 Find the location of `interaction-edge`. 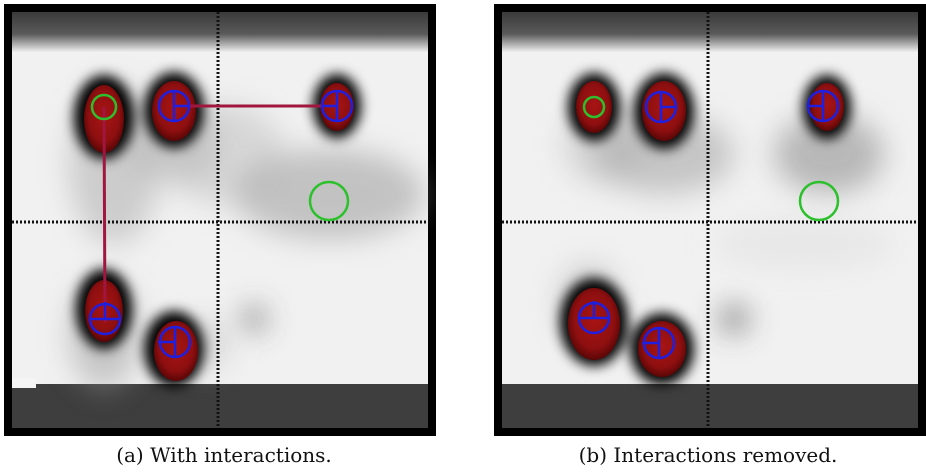

interaction-edge is located at coordinates (104, 214).